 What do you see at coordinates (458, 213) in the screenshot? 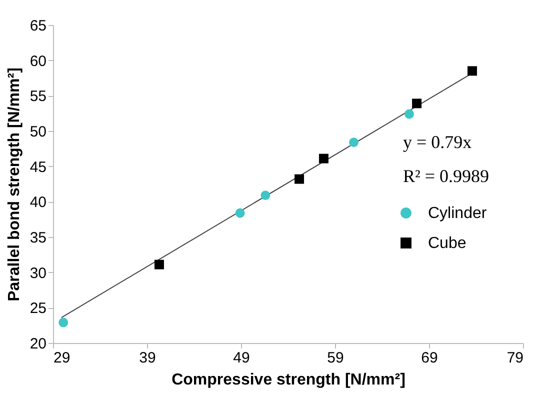
I see `legend-label: Cylinder` at bounding box center [458, 213].